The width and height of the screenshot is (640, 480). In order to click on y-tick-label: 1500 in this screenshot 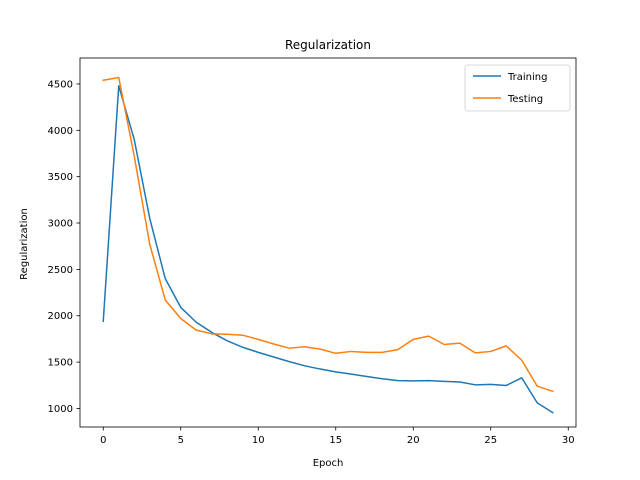, I will do `click(60, 363)`.